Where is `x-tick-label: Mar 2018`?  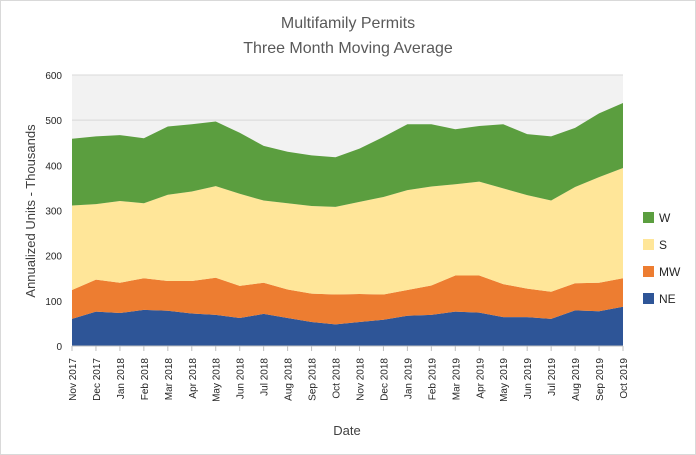
x-tick-label: Mar 2018 is located at coordinates (169, 379).